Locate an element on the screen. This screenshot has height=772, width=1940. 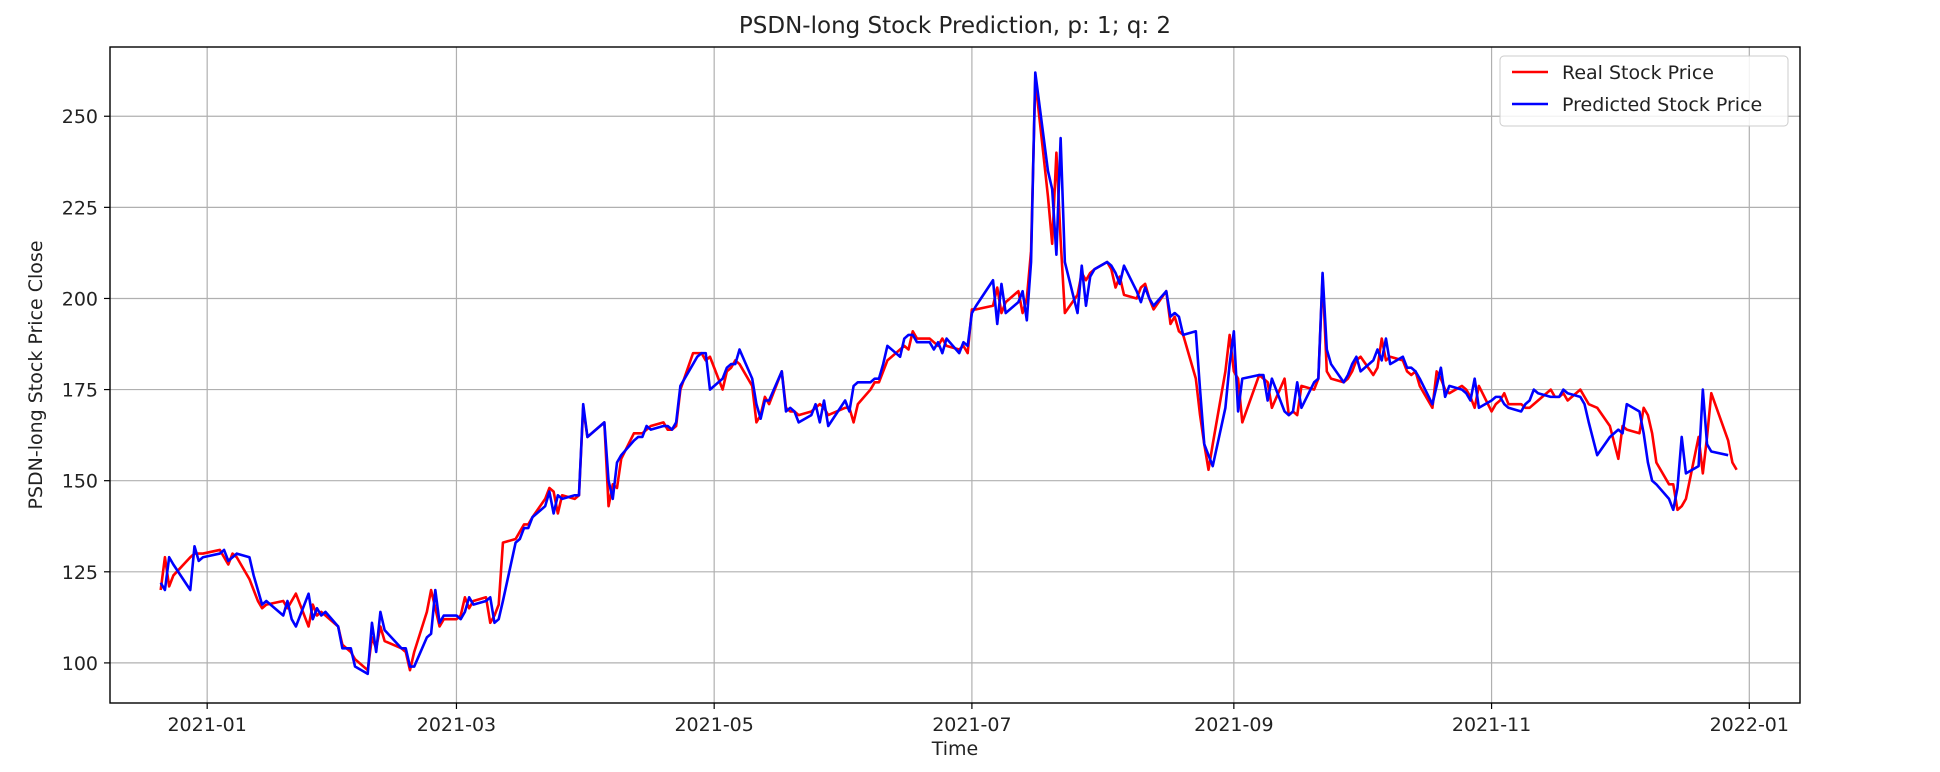
x-tick-label: 2022-01 is located at coordinates (1749, 725).